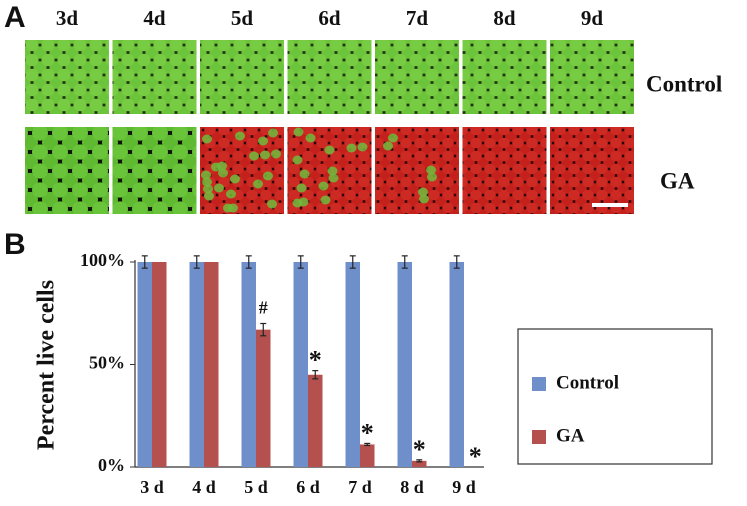 The image size is (747, 506). What do you see at coordinates (677, 180) in the screenshot?
I see `row-label: GA` at bounding box center [677, 180].